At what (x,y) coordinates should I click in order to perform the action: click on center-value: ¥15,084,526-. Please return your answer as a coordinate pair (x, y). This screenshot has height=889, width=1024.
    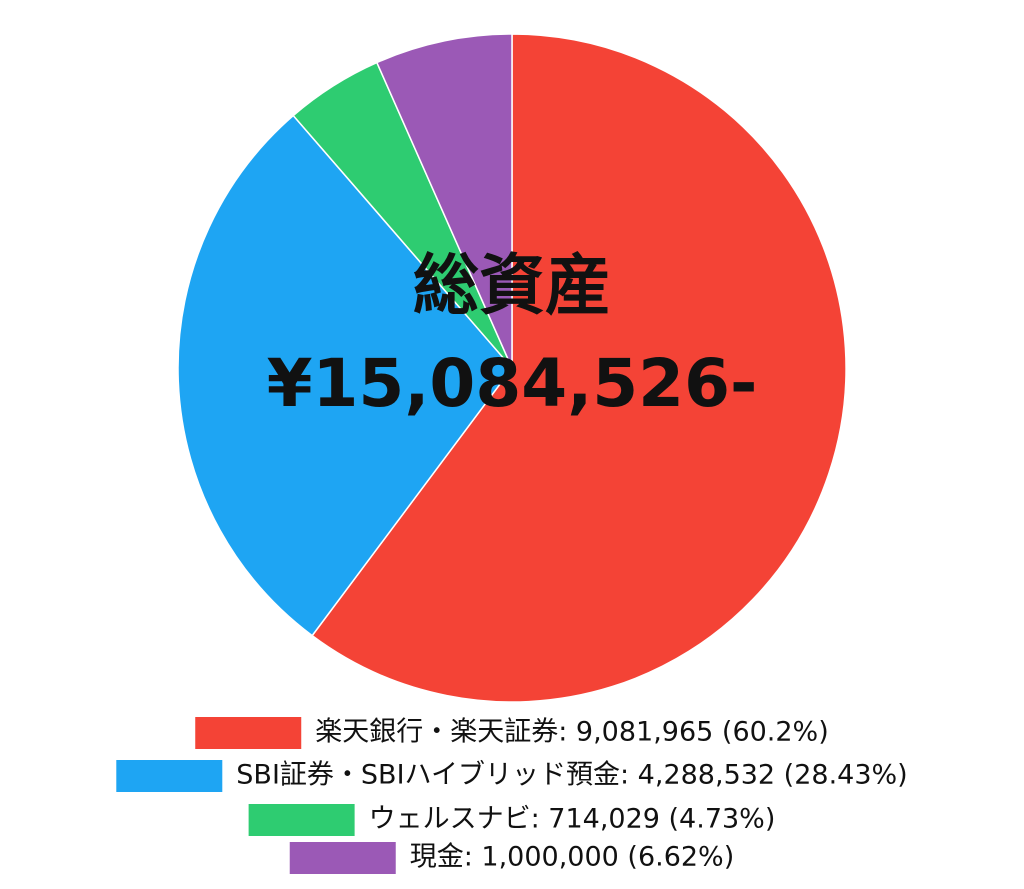
    Looking at the image, I should click on (512, 383).